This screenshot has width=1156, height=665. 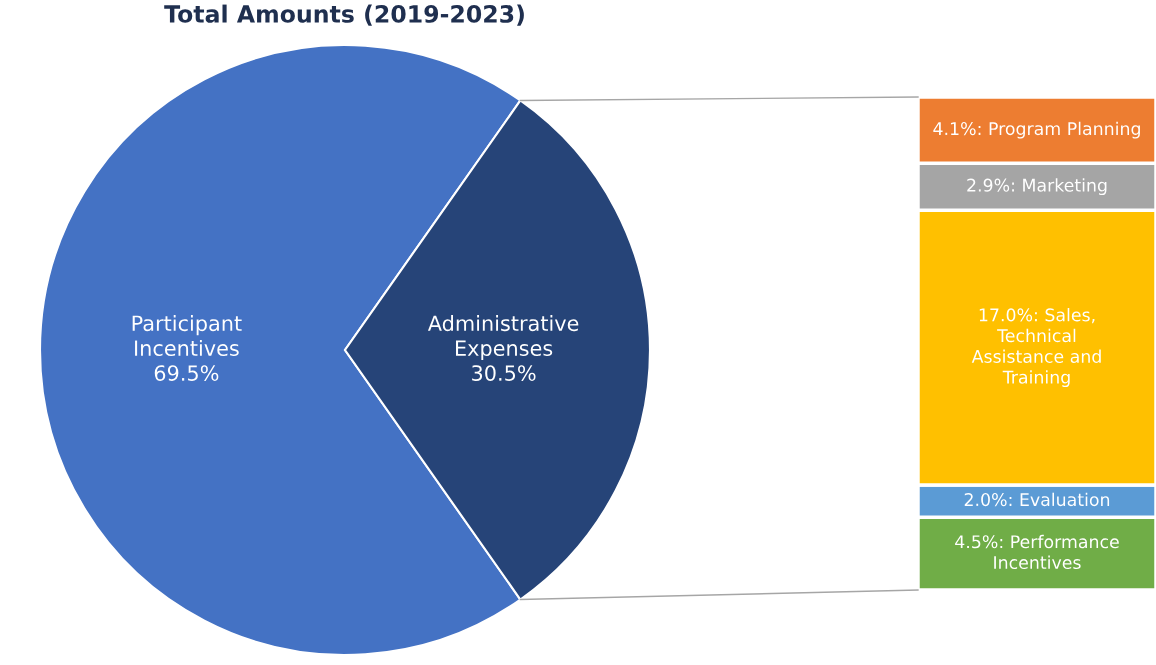 I want to click on data-label: 4.5%: Performance Incentives, so click(x=1037, y=552).